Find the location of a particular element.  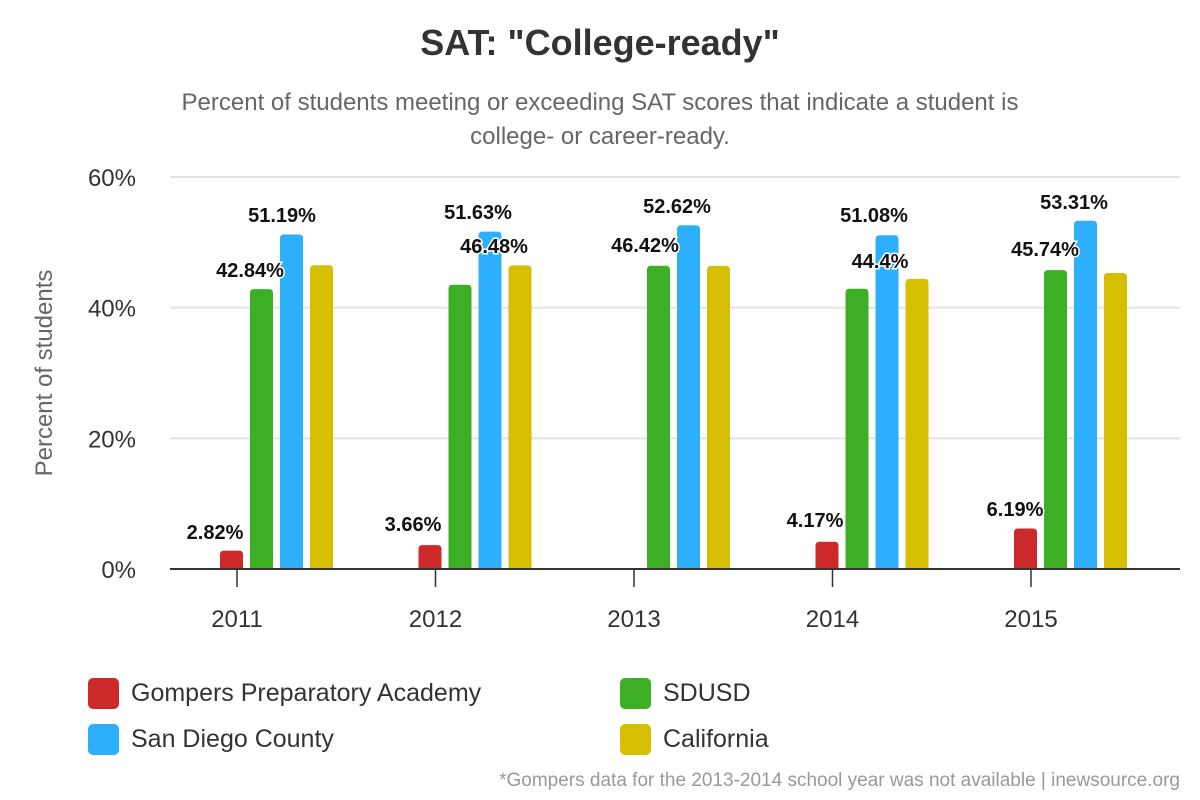

data-label: 53.31% is located at coordinates (1074, 203).